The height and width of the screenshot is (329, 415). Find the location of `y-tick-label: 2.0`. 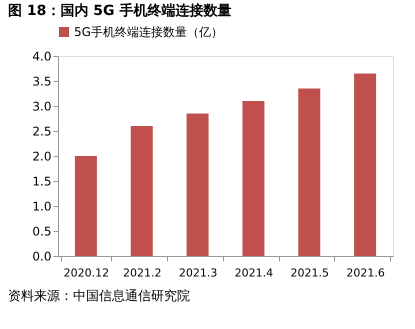

y-tick-label: 2.0 is located at coordinates (42, 157).